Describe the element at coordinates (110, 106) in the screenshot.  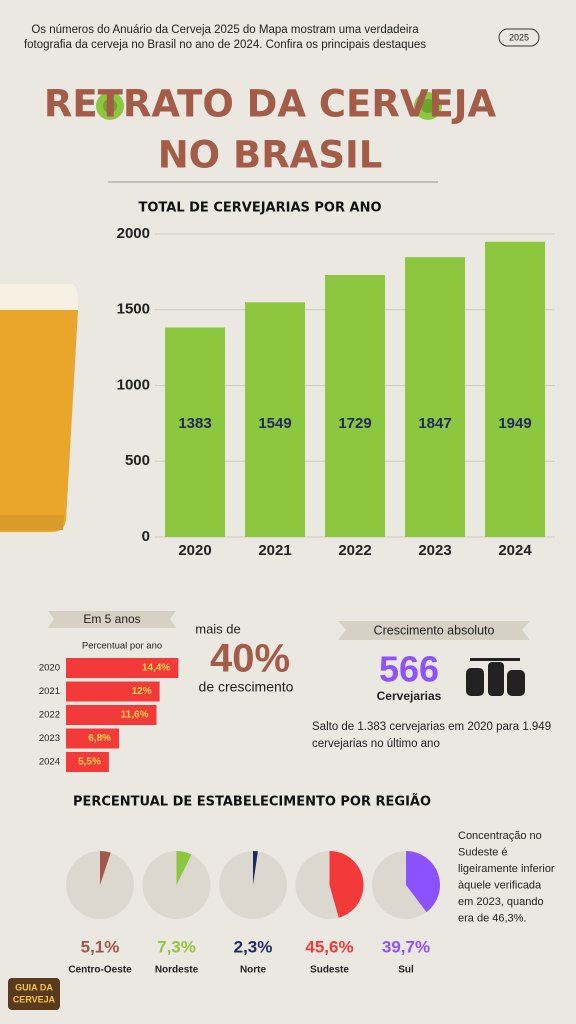
I see `hop-left` at that location.